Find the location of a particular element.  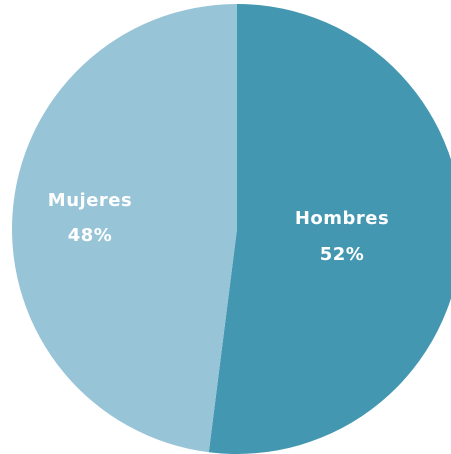

slice-value-hombres: 52% is located at coordinates (342, 254).